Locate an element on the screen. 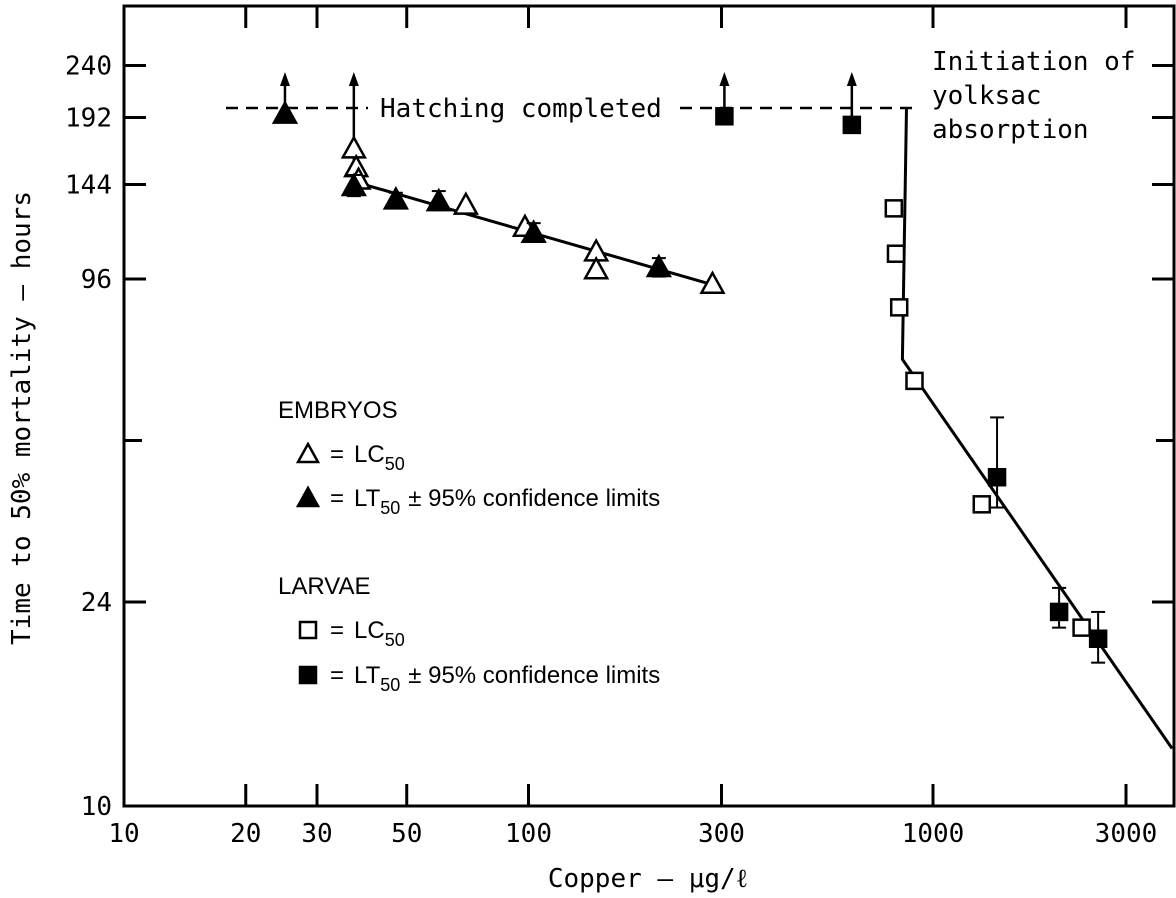 This screenshot has height=898, width=1176. y-tick-label: 144 is located at coordinates (88, 186).